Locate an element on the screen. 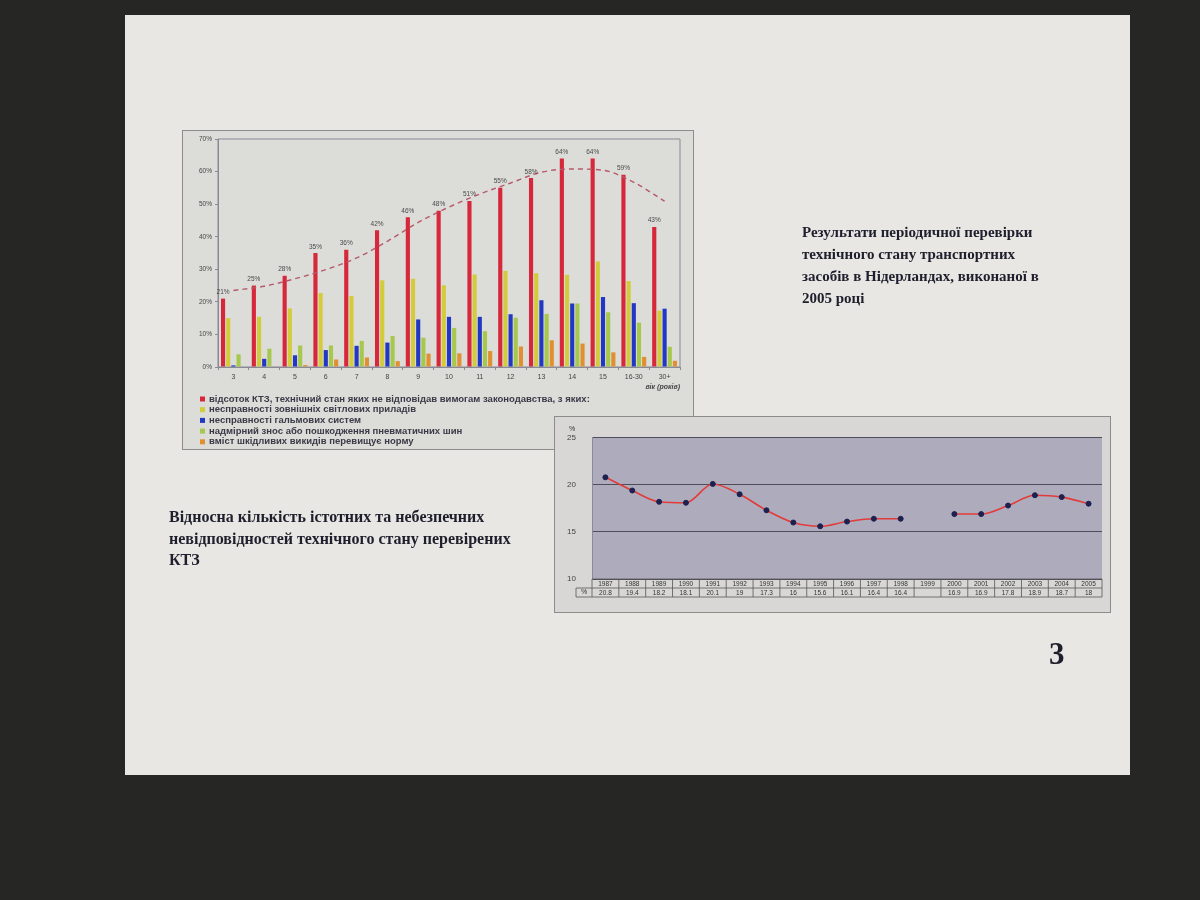  legend-label: вміст шкідливих викидів перевищує норму is located at coordinates (312, 441).